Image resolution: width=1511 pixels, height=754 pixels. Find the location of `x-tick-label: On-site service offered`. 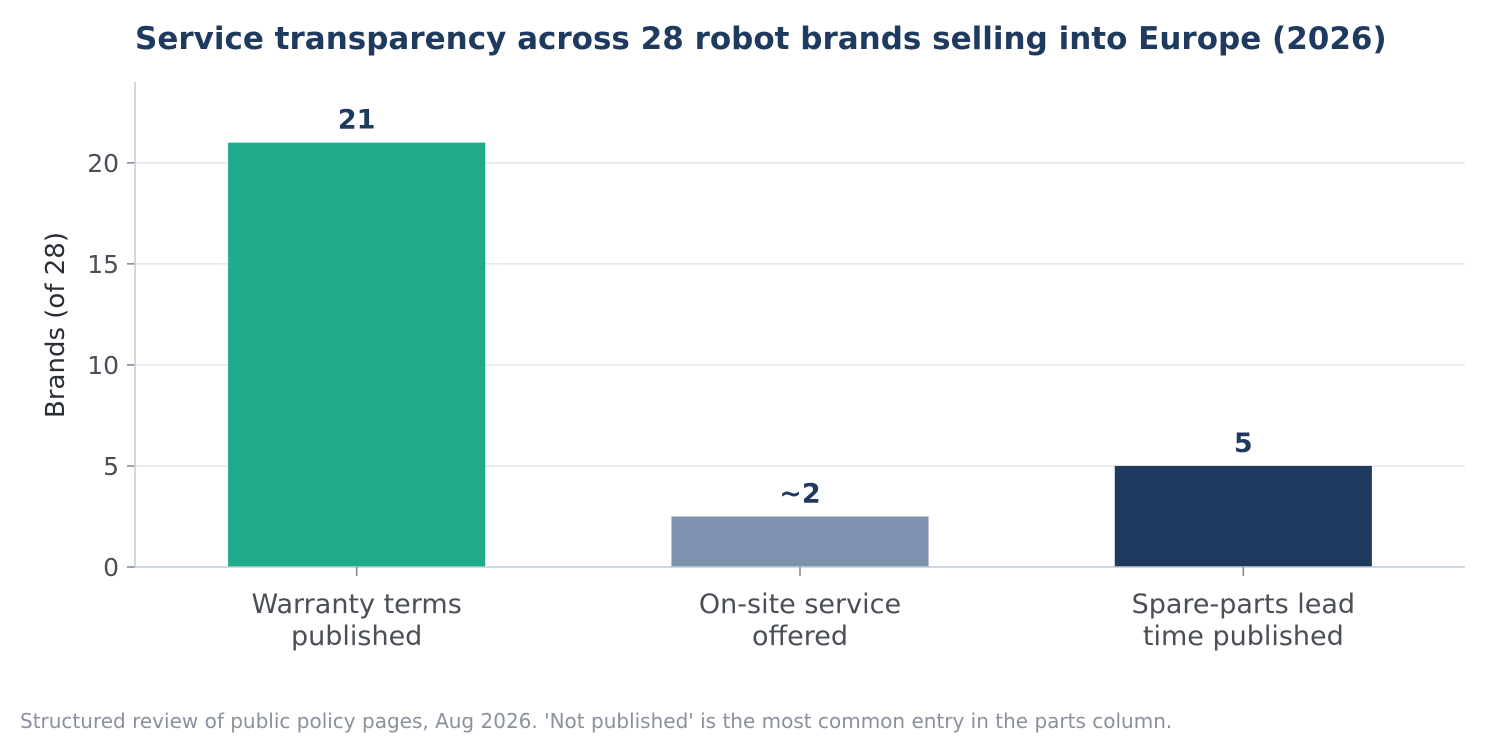

x-tick-label: On-site service offered is located at coordinates (800, 620).